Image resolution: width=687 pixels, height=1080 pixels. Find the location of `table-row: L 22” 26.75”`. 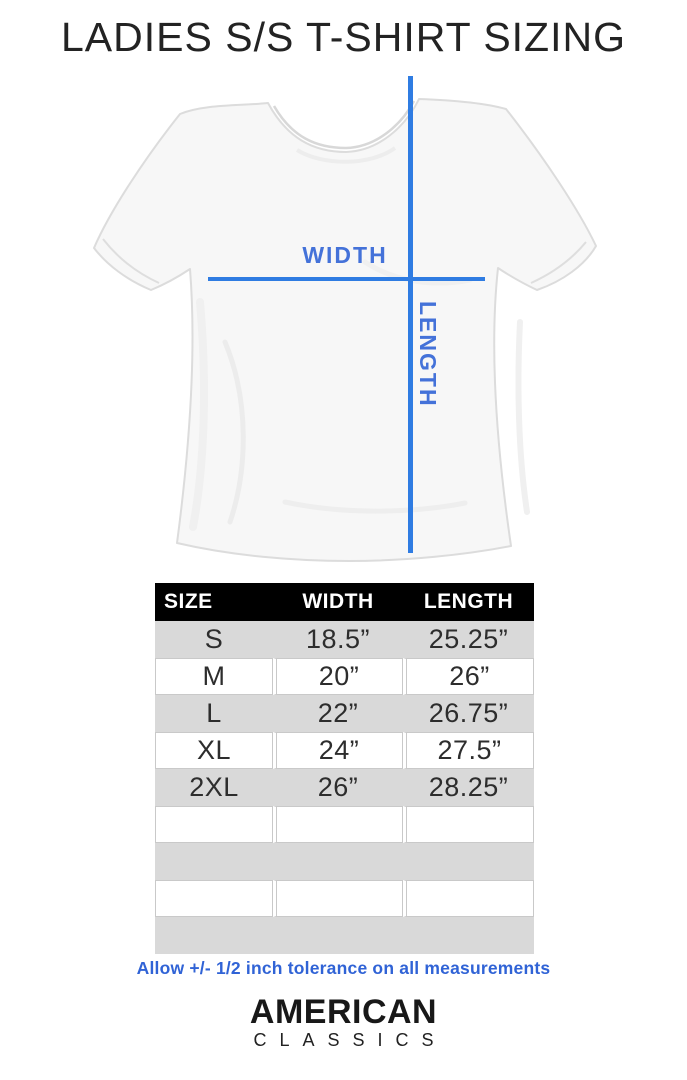

table-row: L 22” 26.75” is located at coordinates (344, 713).